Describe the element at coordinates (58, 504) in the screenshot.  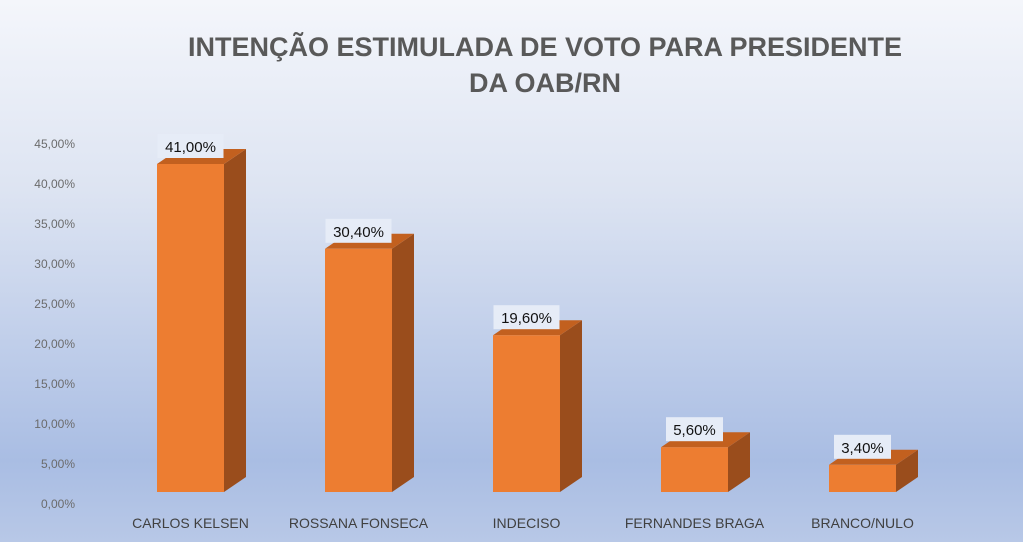
I see `y-tick-label: 0,00%` at that location.